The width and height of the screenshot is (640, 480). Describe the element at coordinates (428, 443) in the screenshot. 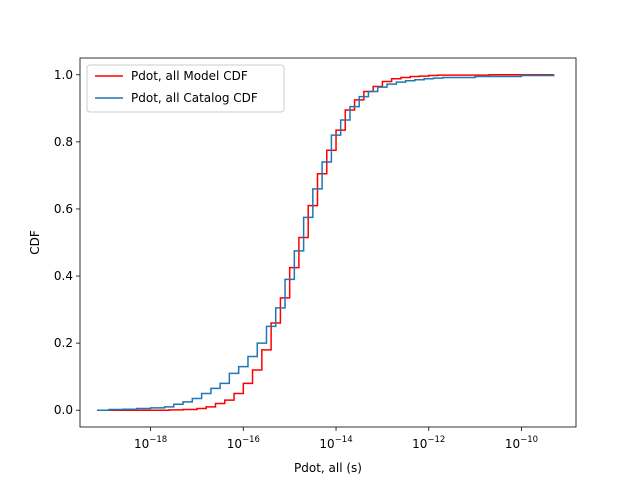

I see `x-tick-label-3: 10−12` at that location.